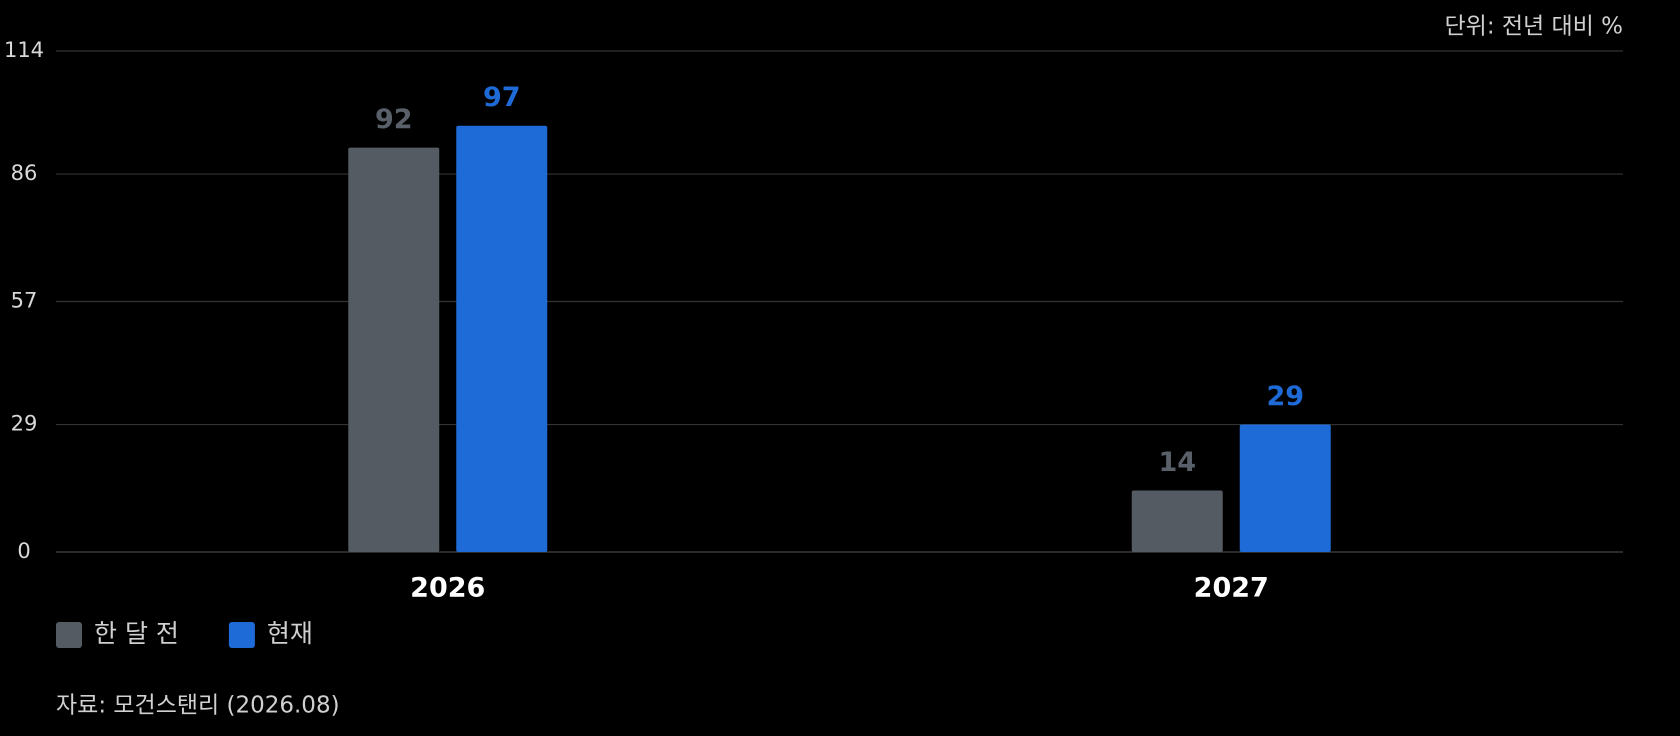  What do you see at coordinates (198, 706) in the screenshot?
I see `source: 자료: 모건스탠리 (2026.08)` at bounding box center [198, 706].